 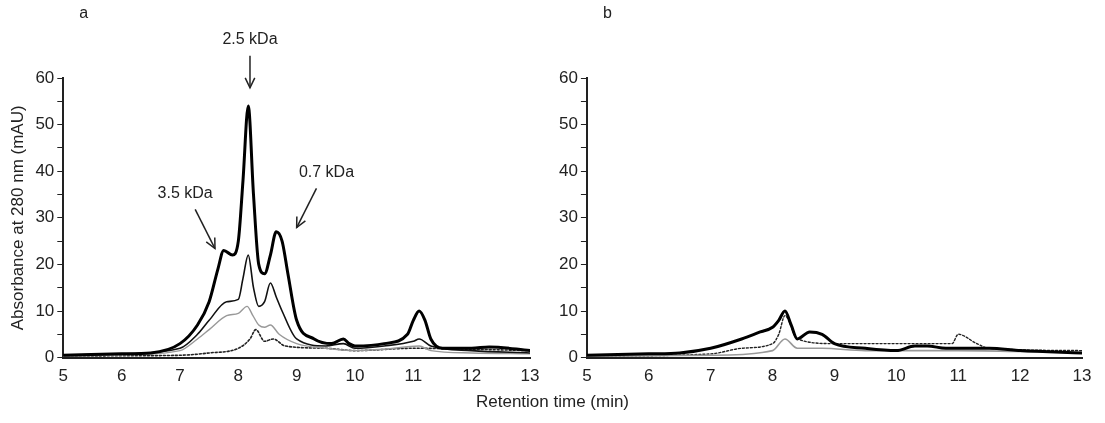 I want to click on text: 2.5 kDa, so click(x=250, y=39).